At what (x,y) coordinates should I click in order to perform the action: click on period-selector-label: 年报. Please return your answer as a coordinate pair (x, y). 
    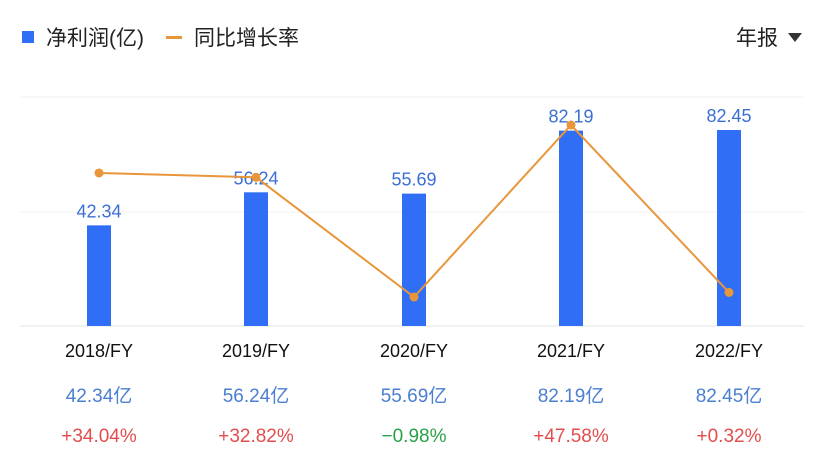
    Looking at the image, I should click on (757, 38).